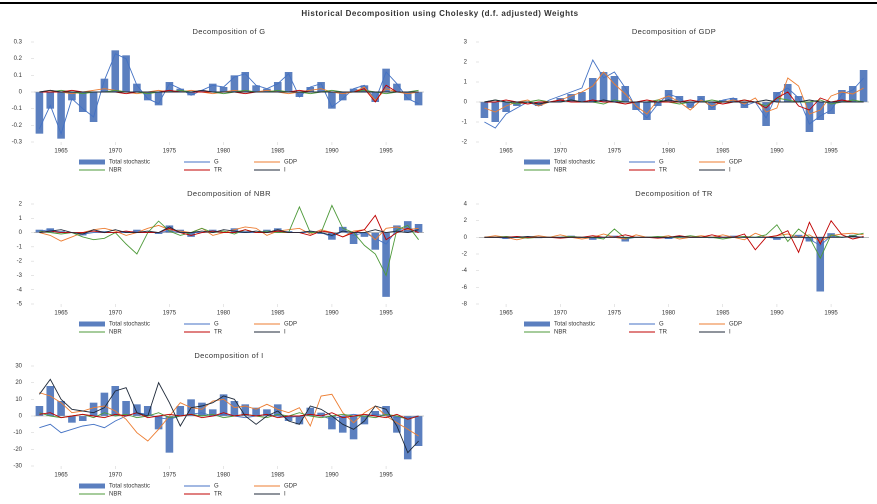 The width and height of the screenshot is (877, 504). I want to click on y-tick-label: 10, so click(18, 400).